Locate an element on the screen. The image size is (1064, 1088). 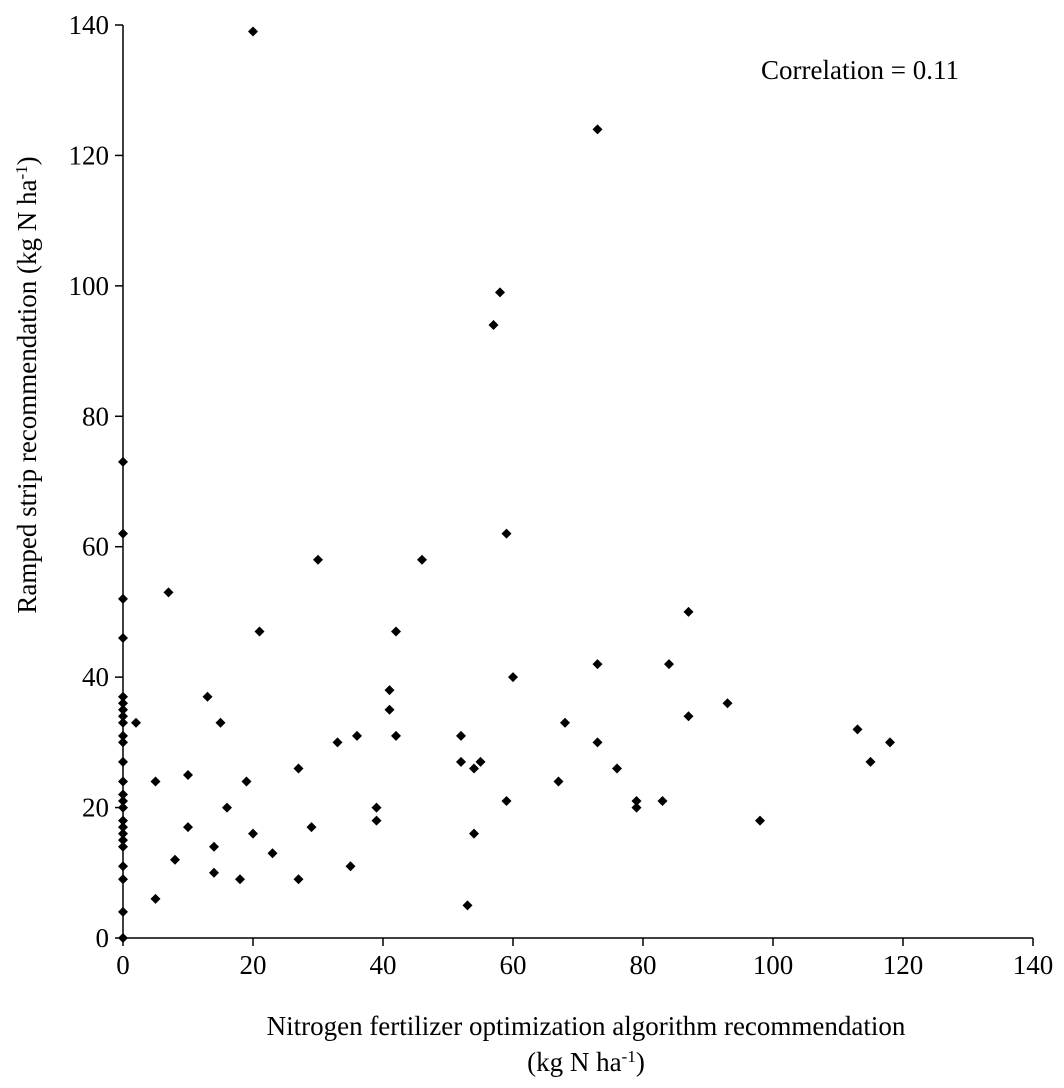
x-axis-unit-sup: -1 is located at coordinates (629, 1056).